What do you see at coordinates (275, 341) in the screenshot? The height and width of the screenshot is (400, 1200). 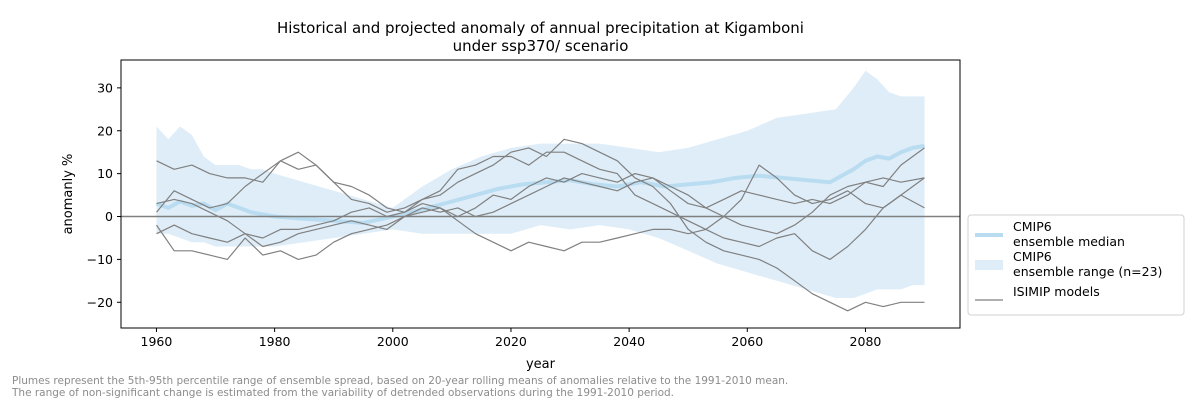 I see `x-tick-label-1980: 1980` at bounding box center [275, 341].